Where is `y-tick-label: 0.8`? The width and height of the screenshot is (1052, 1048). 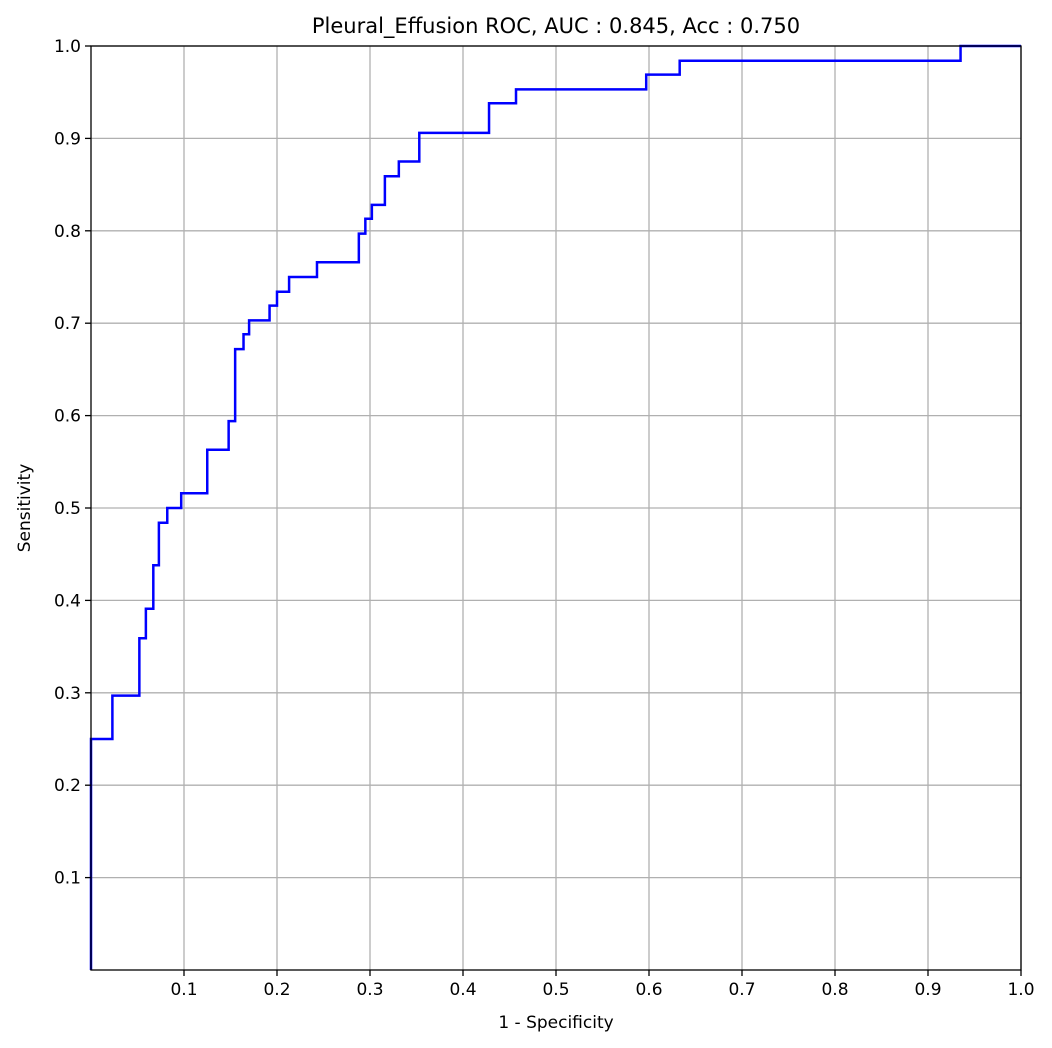
y-tick-label: 0.8 is located at coordinates (67, 232).